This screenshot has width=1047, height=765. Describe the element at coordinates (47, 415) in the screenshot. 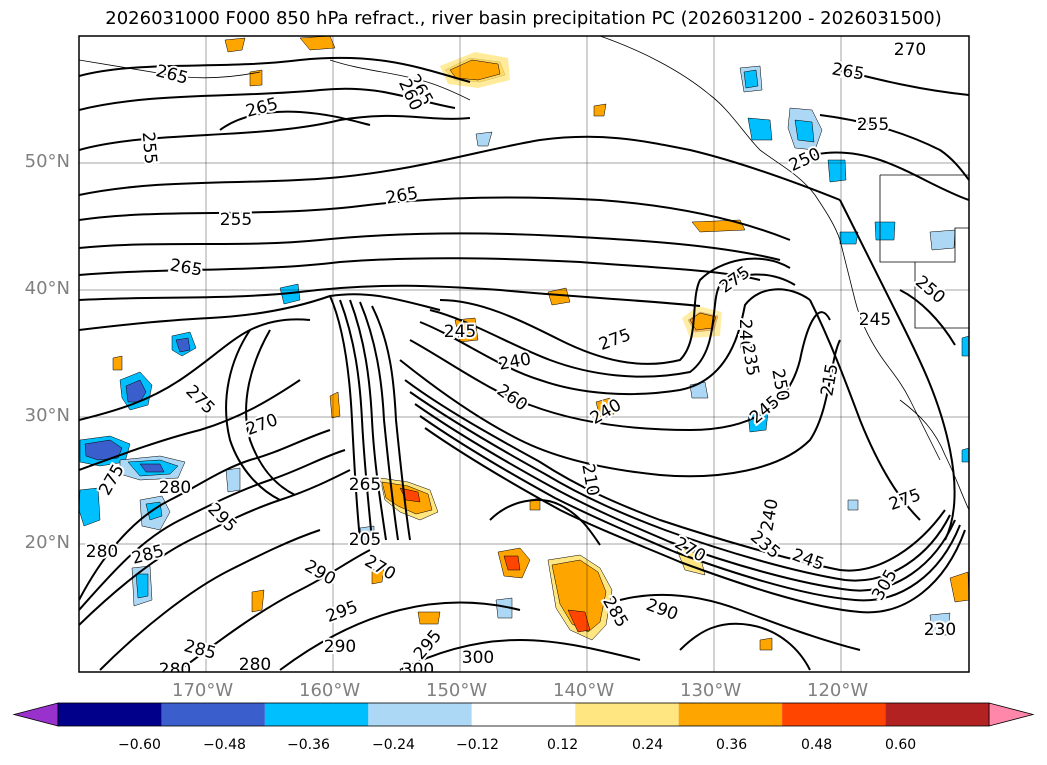

I see `lat-label-30n: 30°N` at that location.